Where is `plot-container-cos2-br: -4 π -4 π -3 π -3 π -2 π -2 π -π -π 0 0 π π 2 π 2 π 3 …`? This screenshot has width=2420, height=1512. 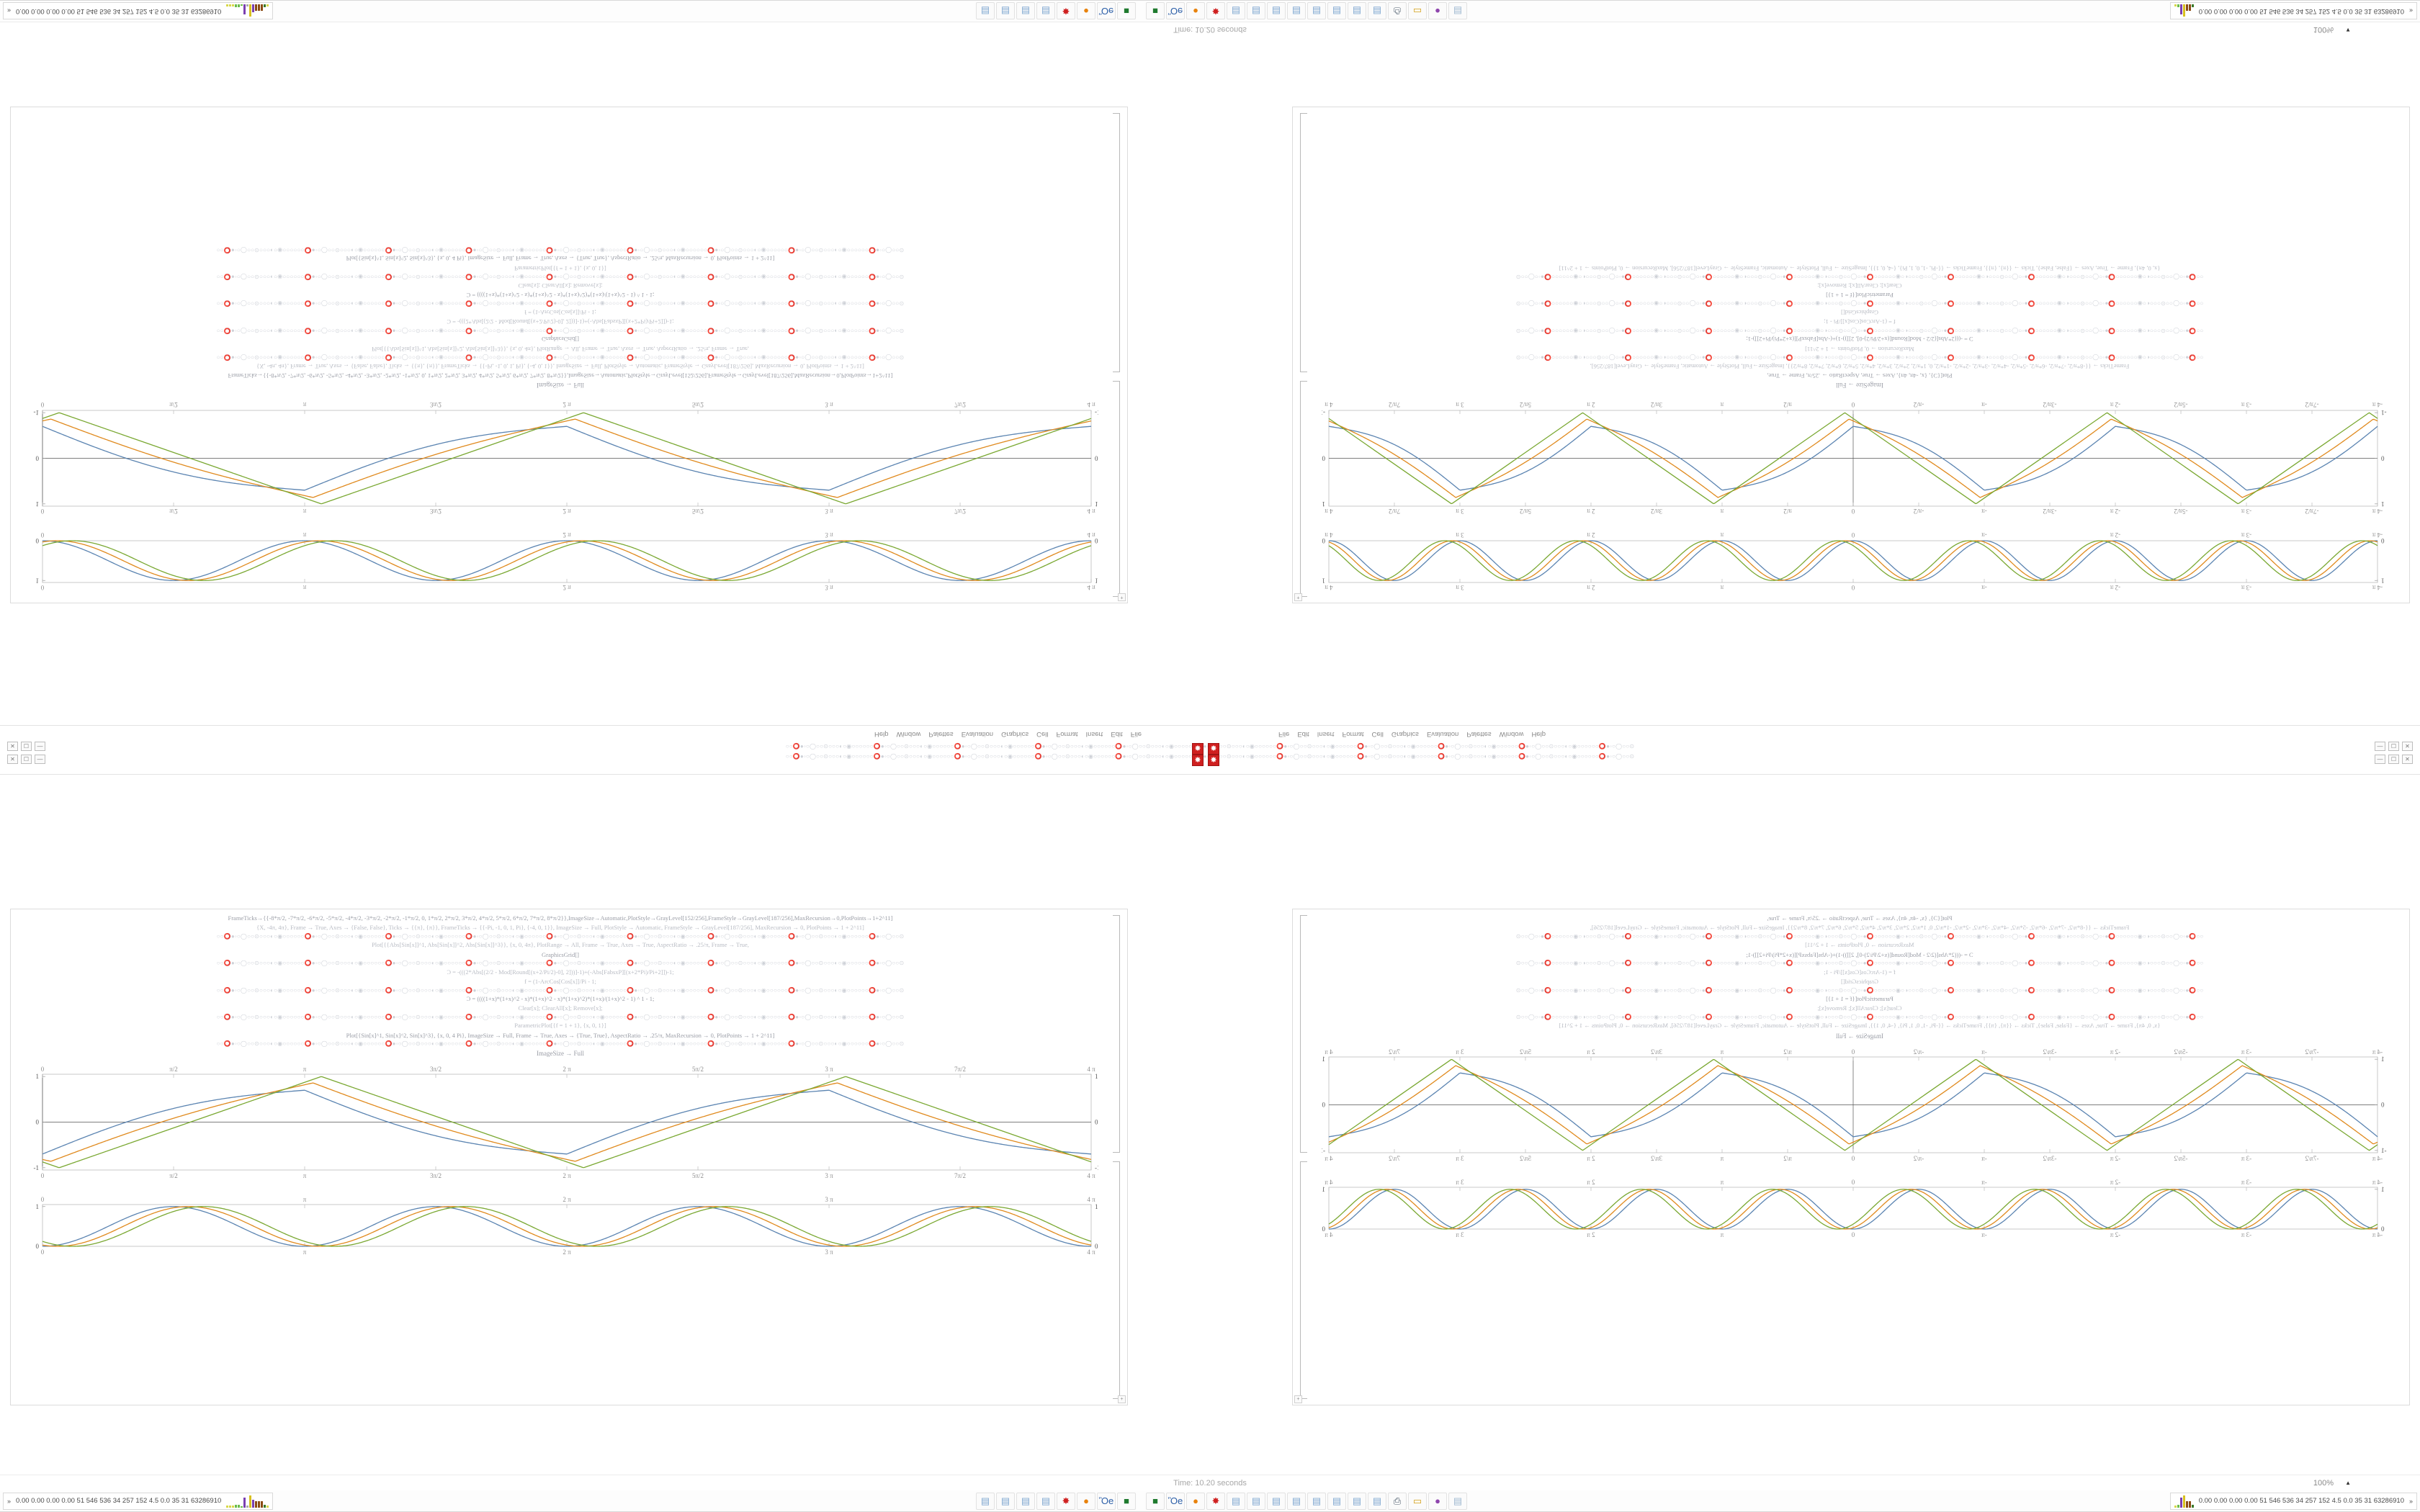 plot-container-cos2-br: -4 π -4 π -3 π -3 π -2 π -2 π -π -π 0 0 π π 2 π 2 π 3 … is located at coordinates (1859, 1211).